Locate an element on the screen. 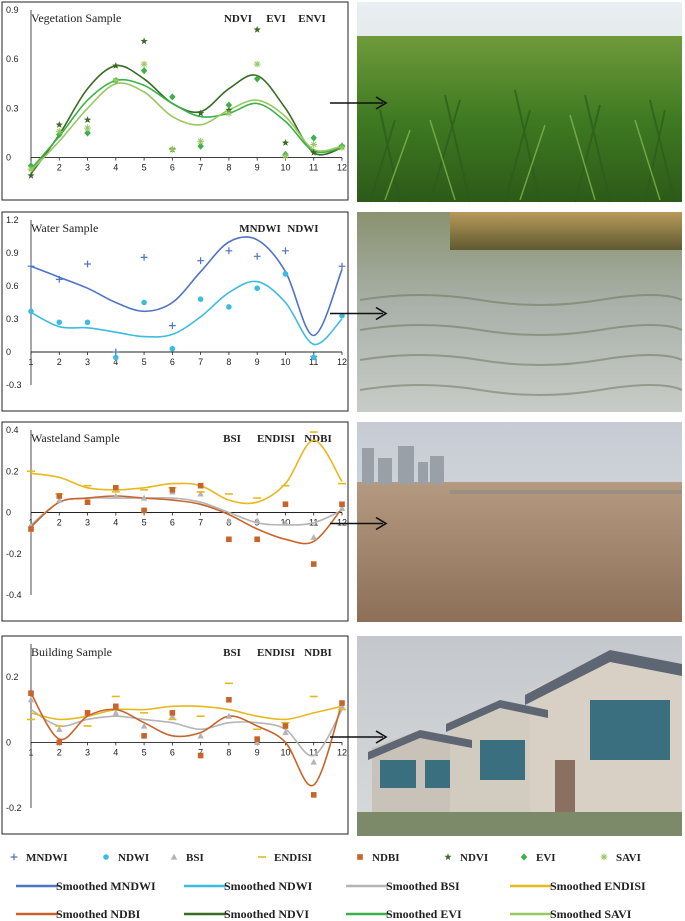 The image size is (685, 921). x-tick-label: 3 is located at coordinates (87, 362).